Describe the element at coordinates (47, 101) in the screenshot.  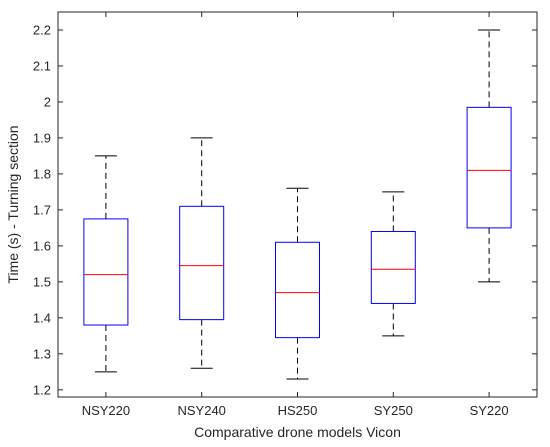
I see `y-tick-label: 2` at that location.